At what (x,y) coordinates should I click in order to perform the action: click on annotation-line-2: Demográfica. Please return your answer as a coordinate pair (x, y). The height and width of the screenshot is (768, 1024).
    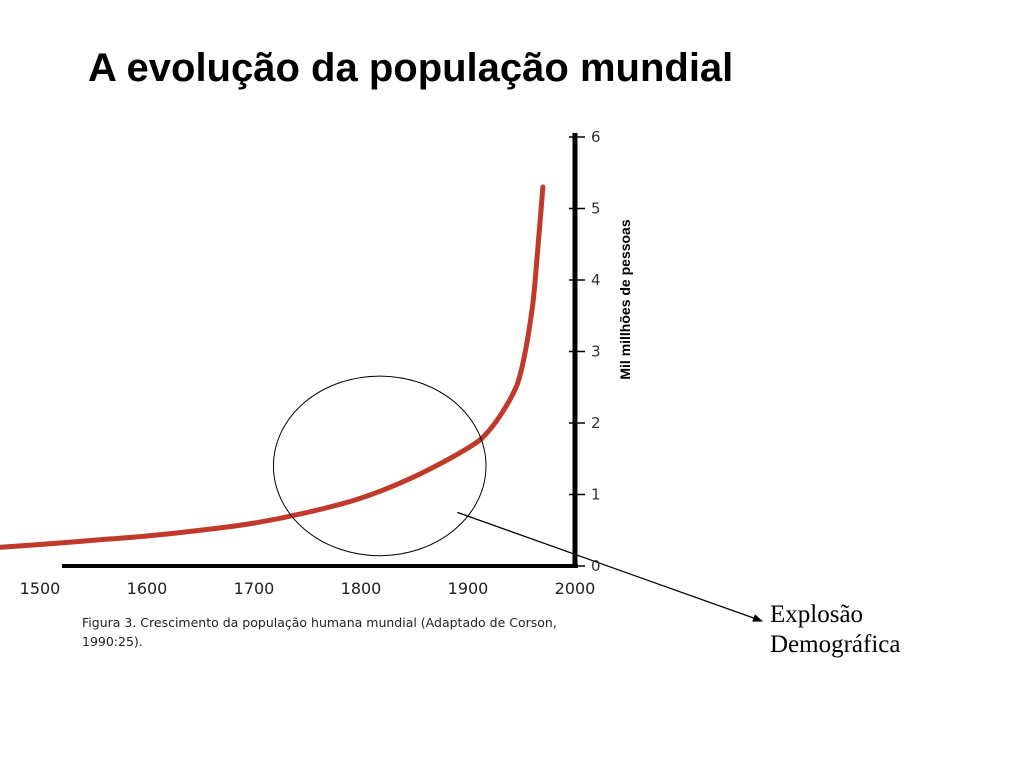
    Looking at the image, I should click on (835, 644).